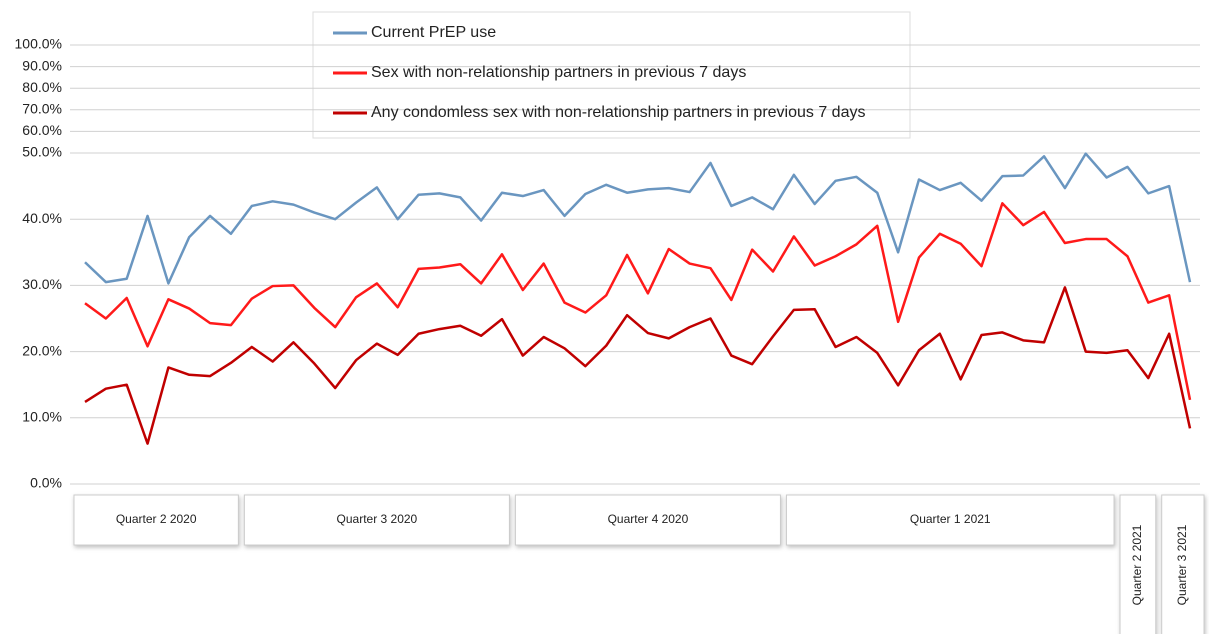  I want to click on legend-box, so click(611, 75).